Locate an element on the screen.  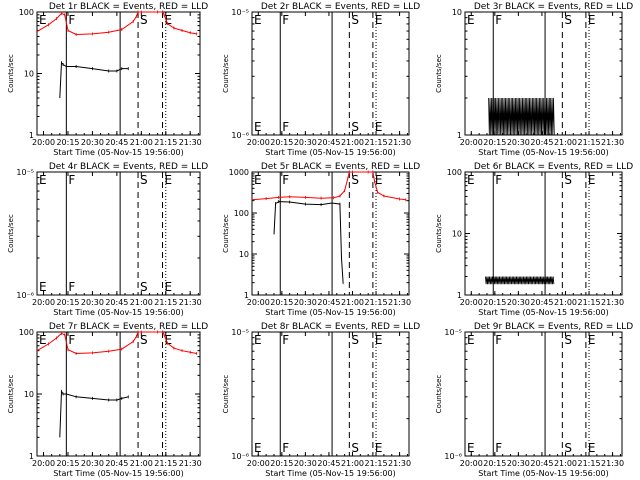
panel-title: Det 4r BLACK = Events, RED = LLD is located at coordinates (128, 167).